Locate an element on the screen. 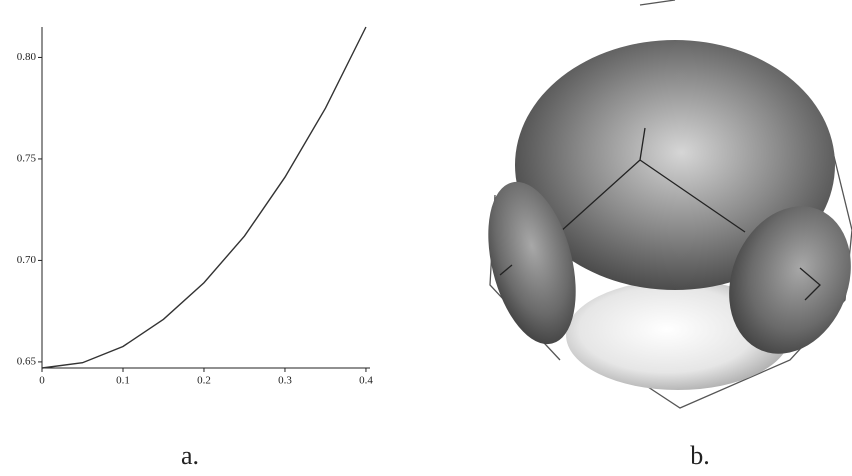 The image size is (852, 476). y-tick-label: 0.70 is located at coordinates (27, 260).